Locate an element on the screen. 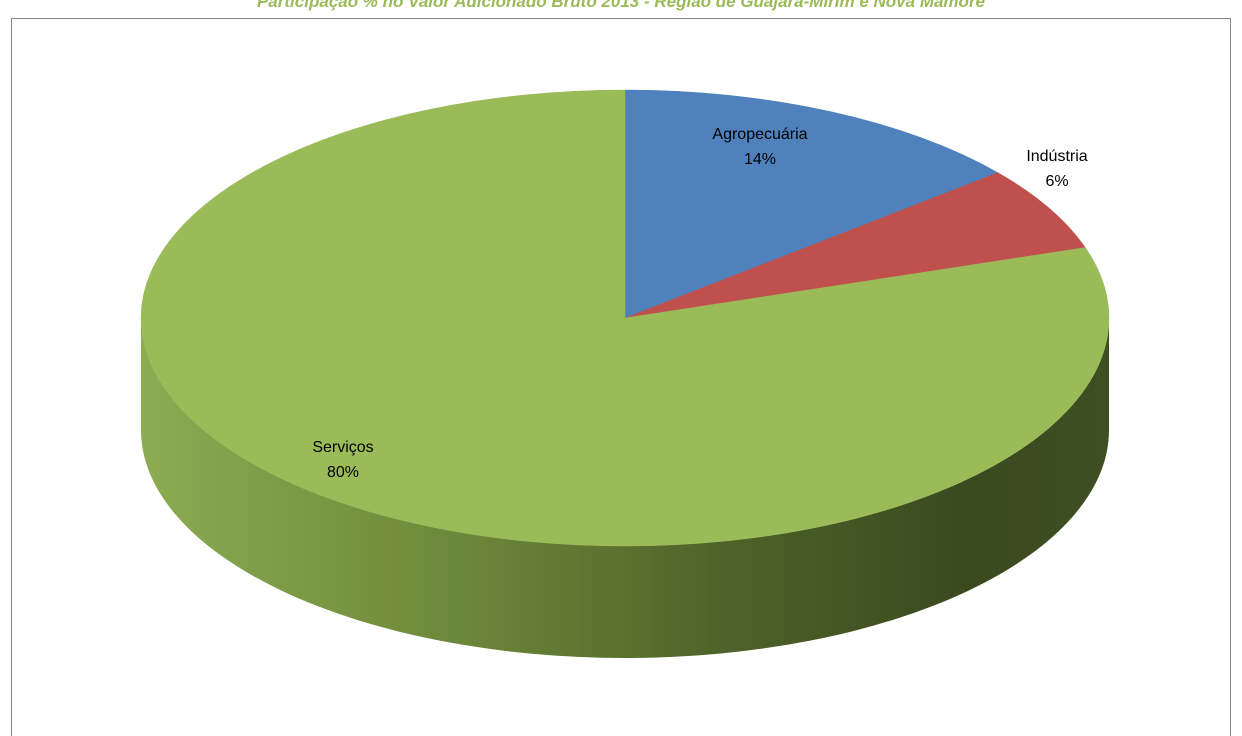 This screenshot has width=1242, height=736. slice-category-label: Agropecuária is located at coordinates (759, 134).